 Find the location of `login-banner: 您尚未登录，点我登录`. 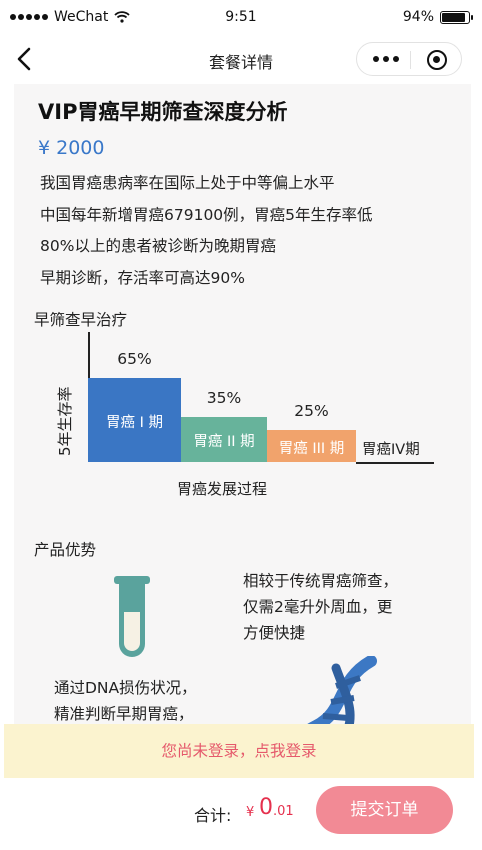

login-banner: 您尚未登录，点我登录 is located at coordinates (239, 751).